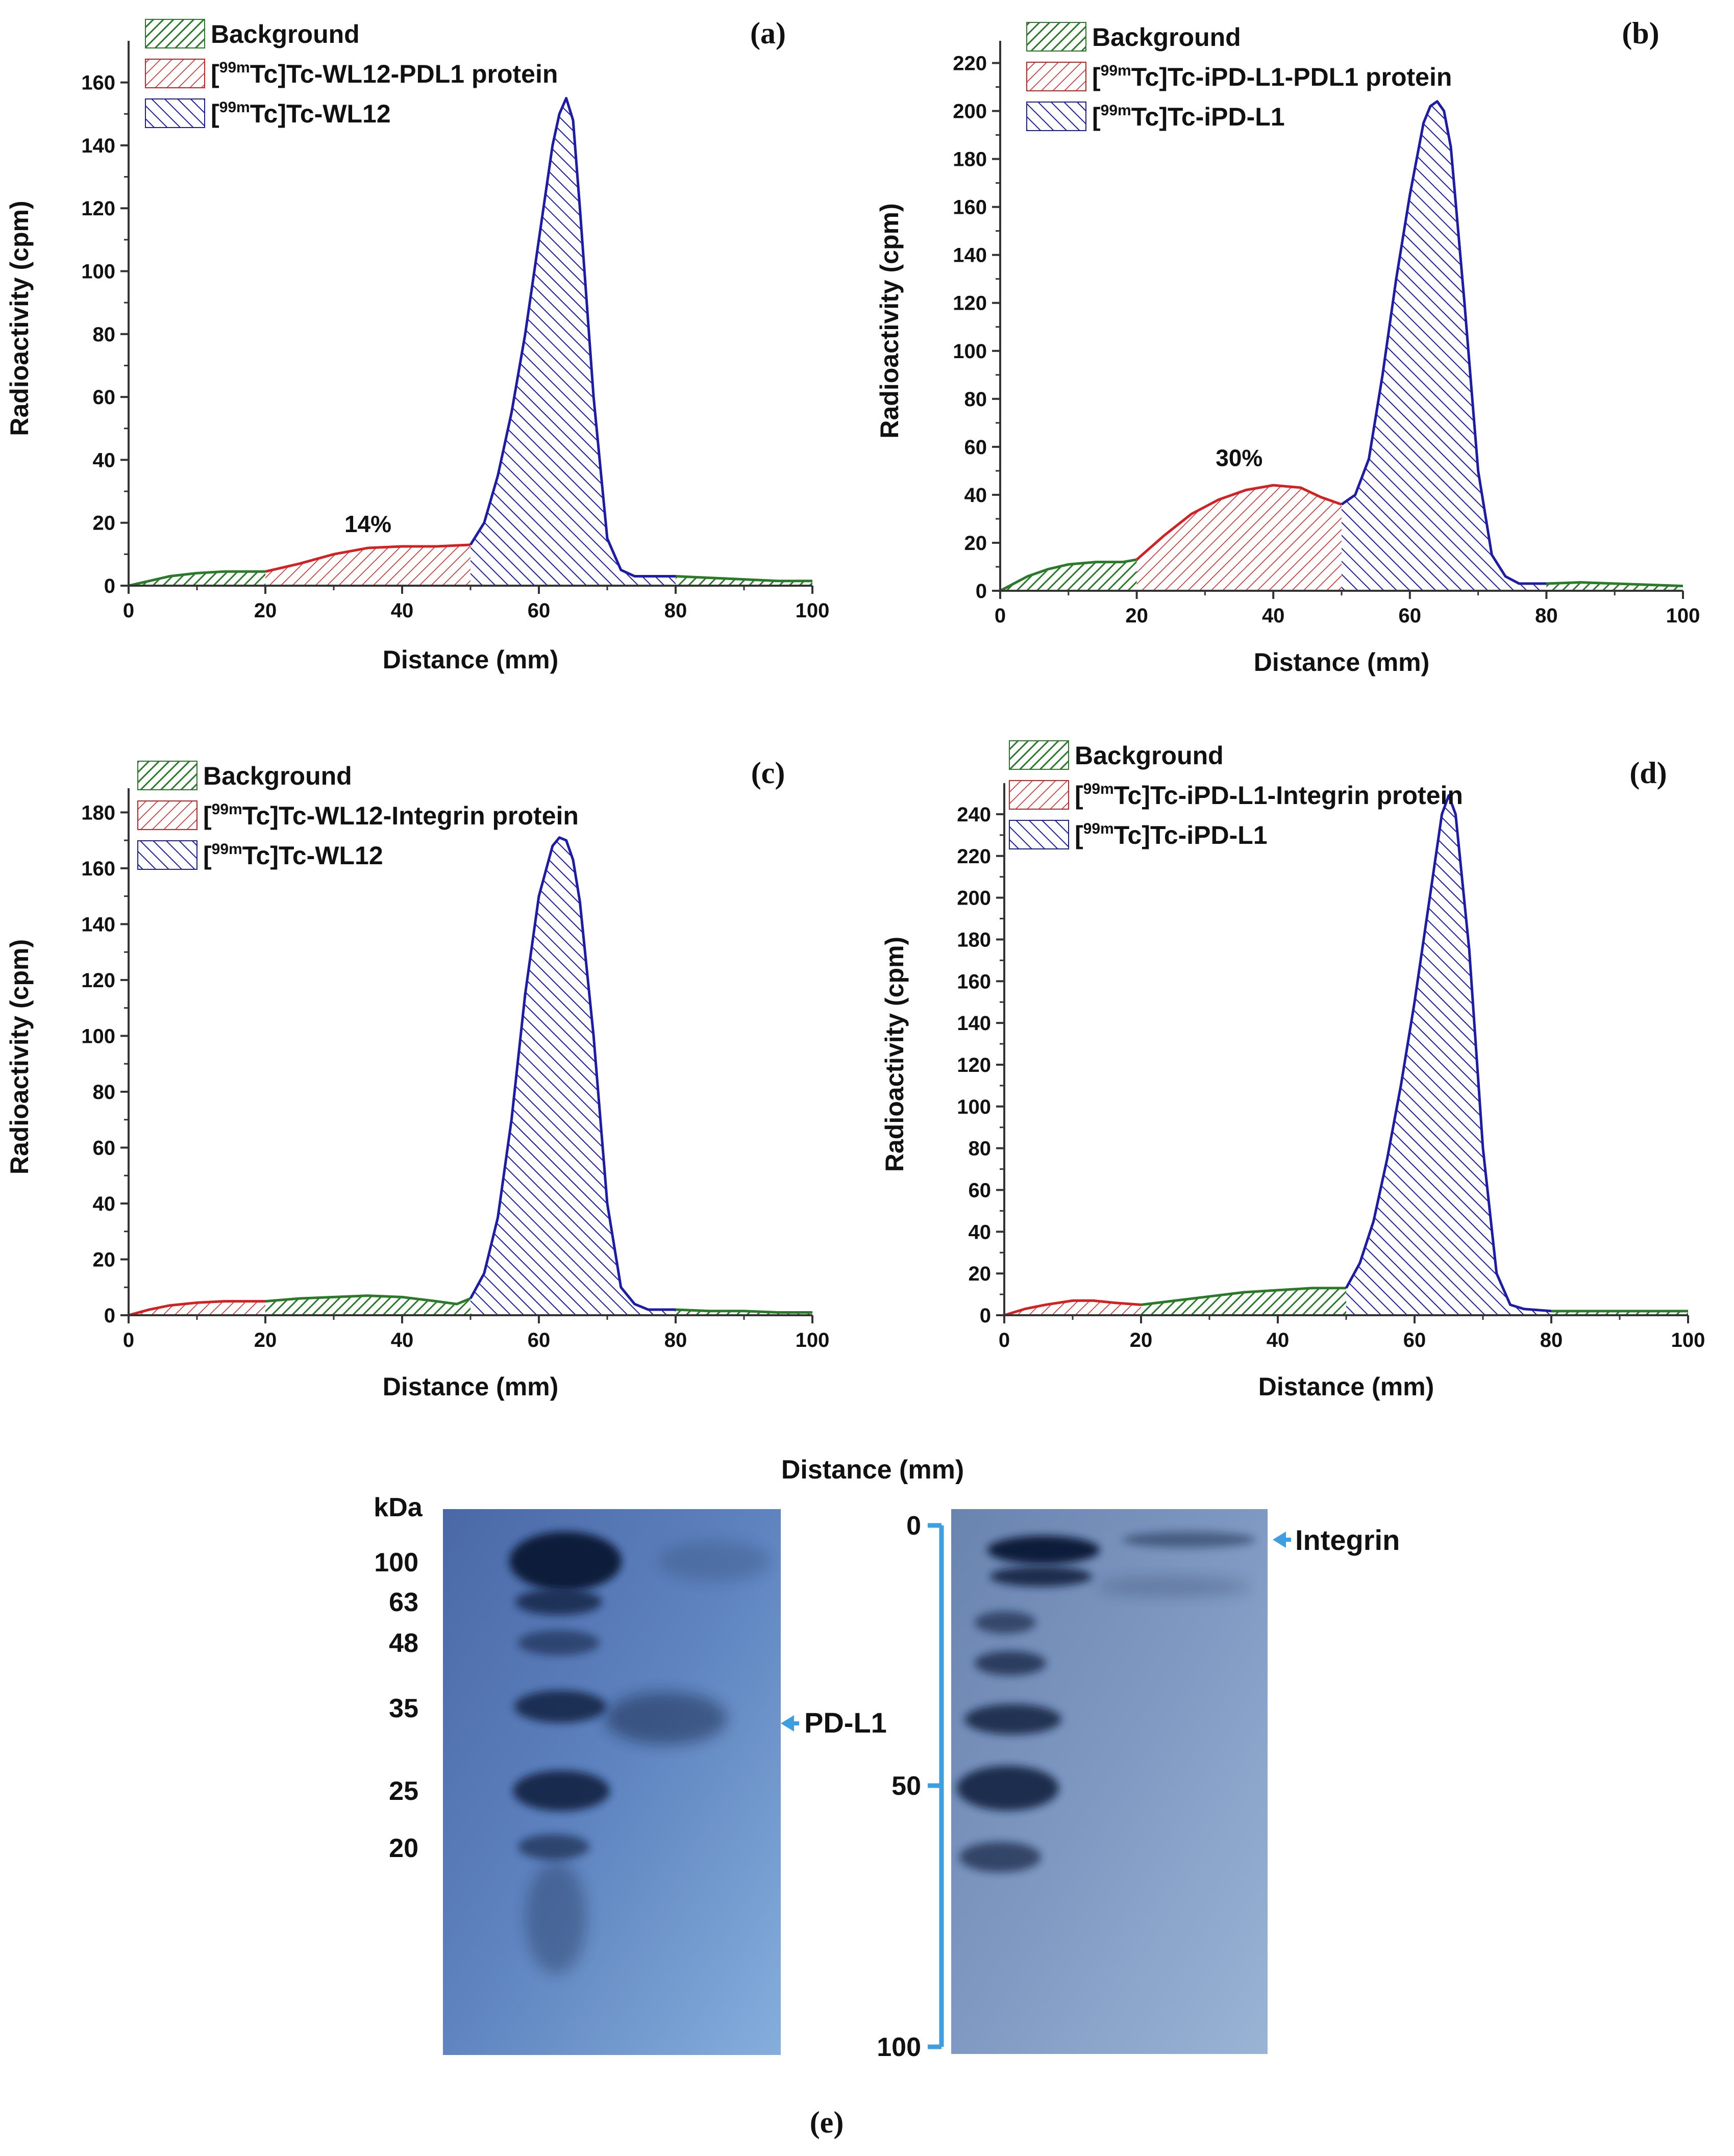  I want to click on y-tick-label: 80, so click(975, 399).